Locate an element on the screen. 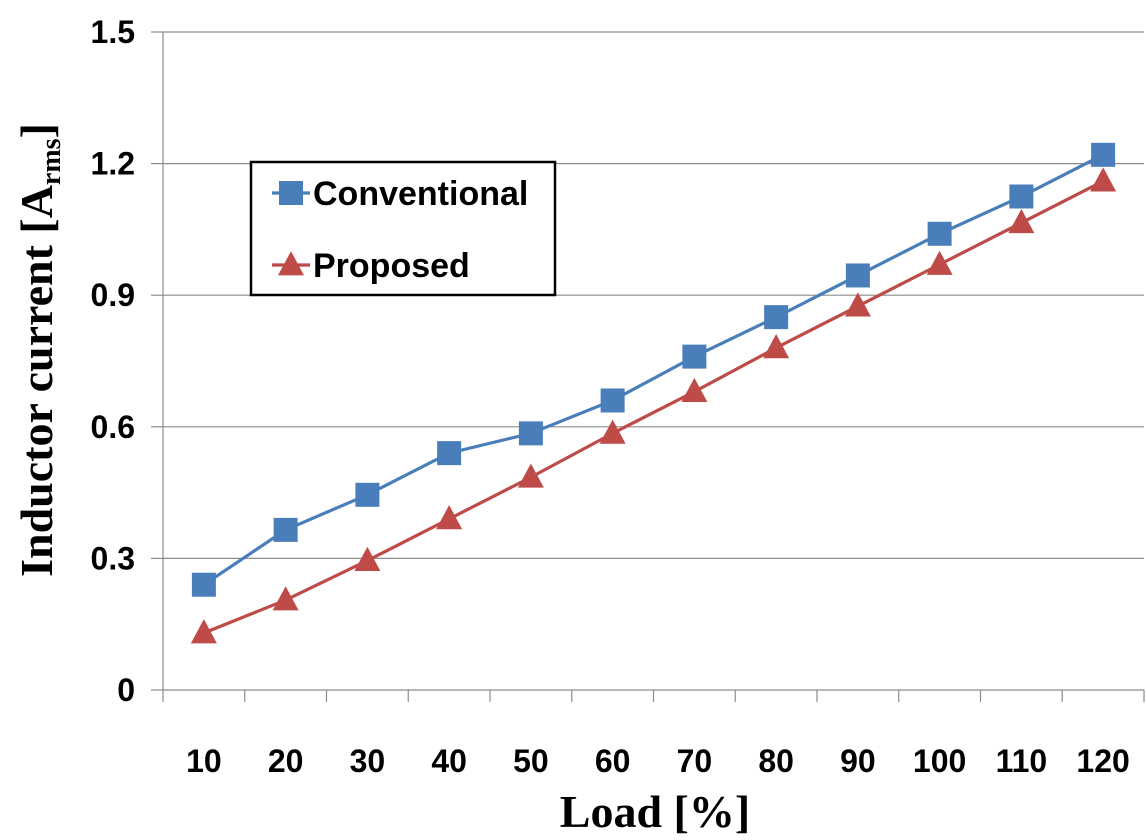  x-tick-label-110: 110 is located at coordinates (1022, 761).